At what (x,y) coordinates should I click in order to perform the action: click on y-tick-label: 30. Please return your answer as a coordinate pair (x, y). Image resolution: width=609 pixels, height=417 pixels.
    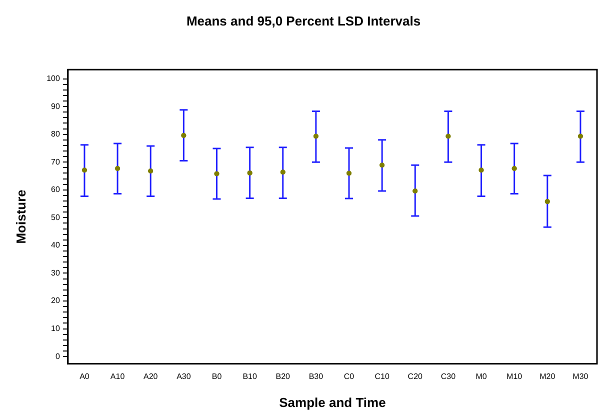
    Looking at the image, I should click on (55, 273).